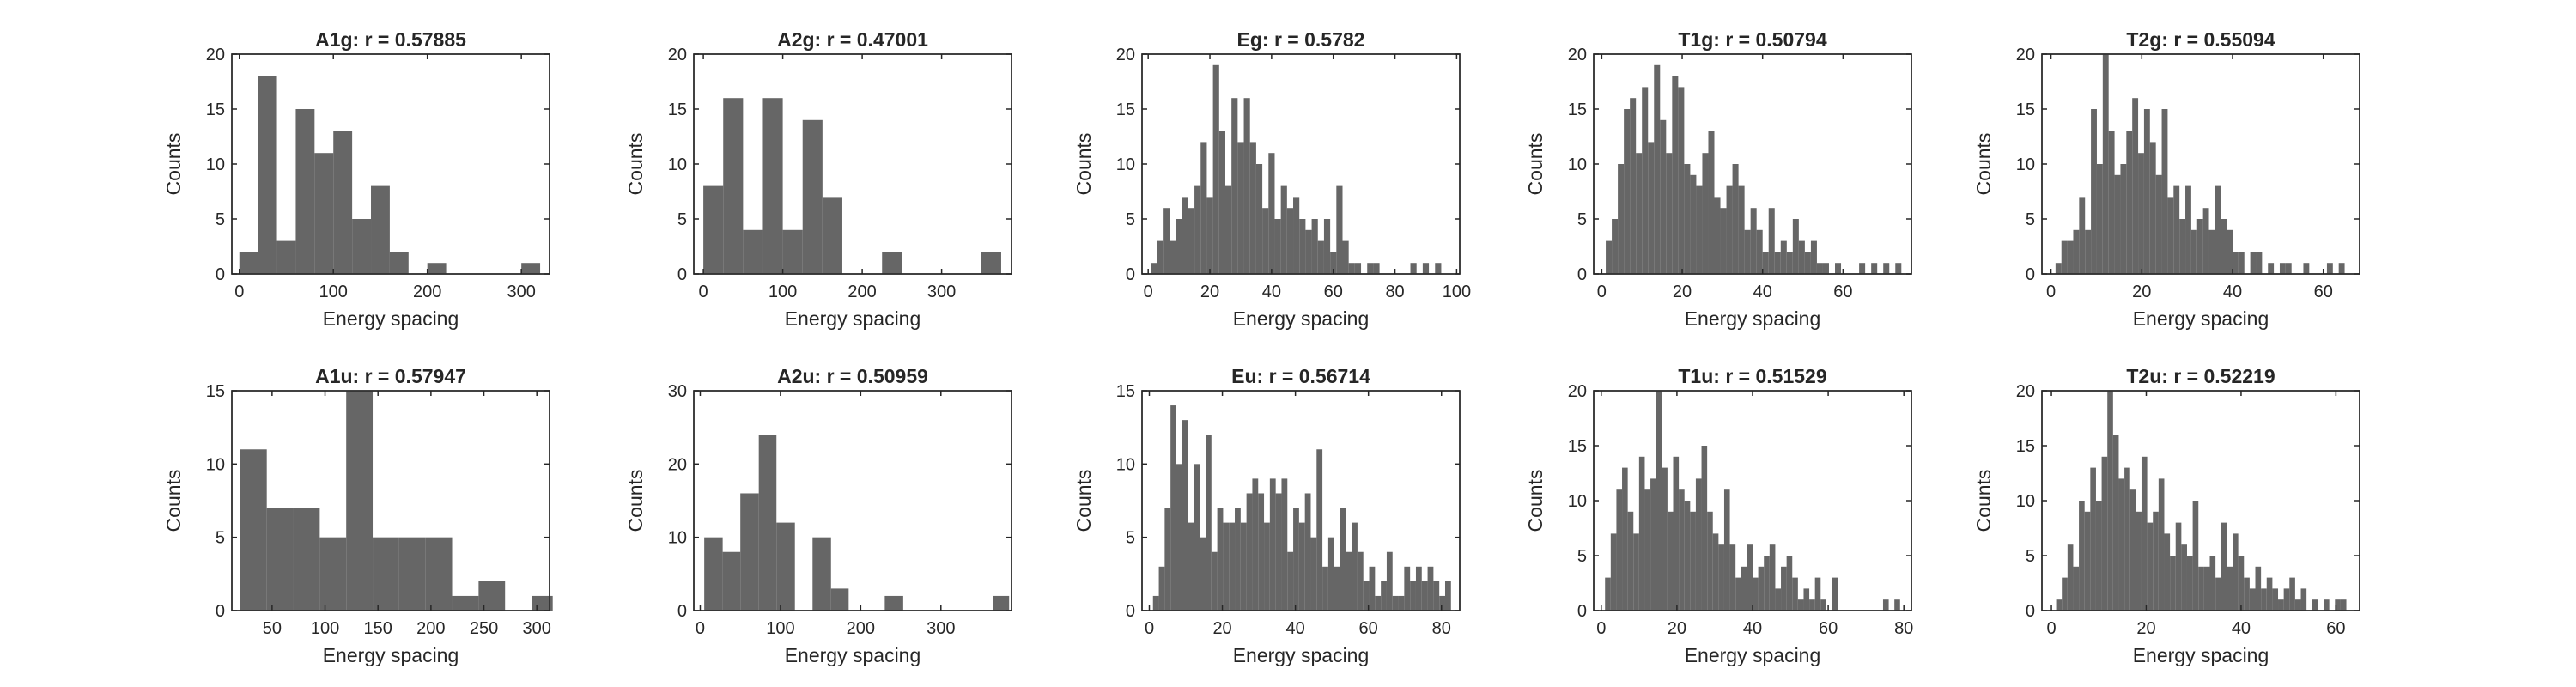 The image size is (2576, 687). I want to click on x-tick-label: 50, so click(272, 628).